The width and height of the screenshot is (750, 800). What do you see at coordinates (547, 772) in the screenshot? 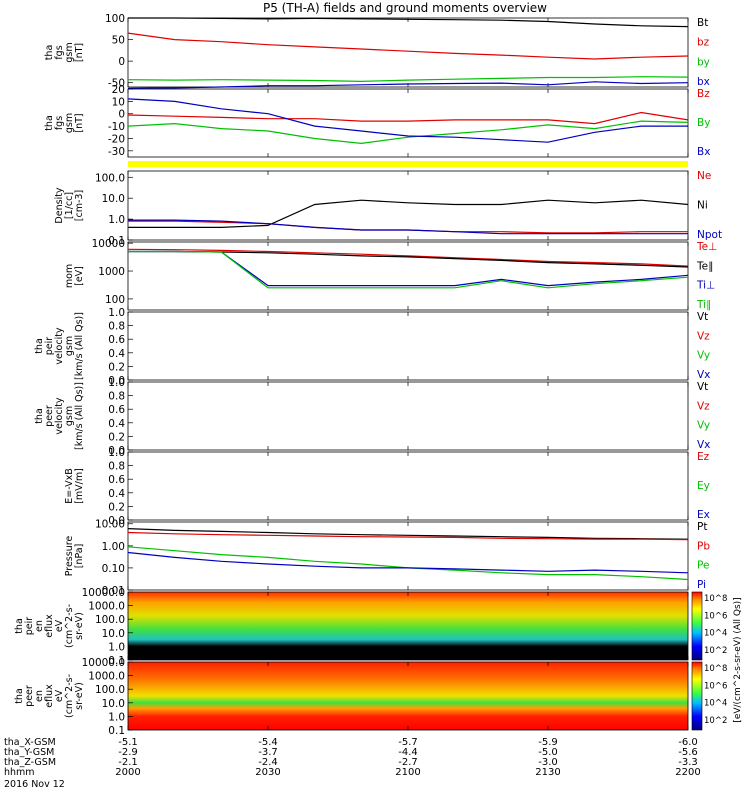
I see `x-axis-value: 2130` at bounding box center [547, 772].